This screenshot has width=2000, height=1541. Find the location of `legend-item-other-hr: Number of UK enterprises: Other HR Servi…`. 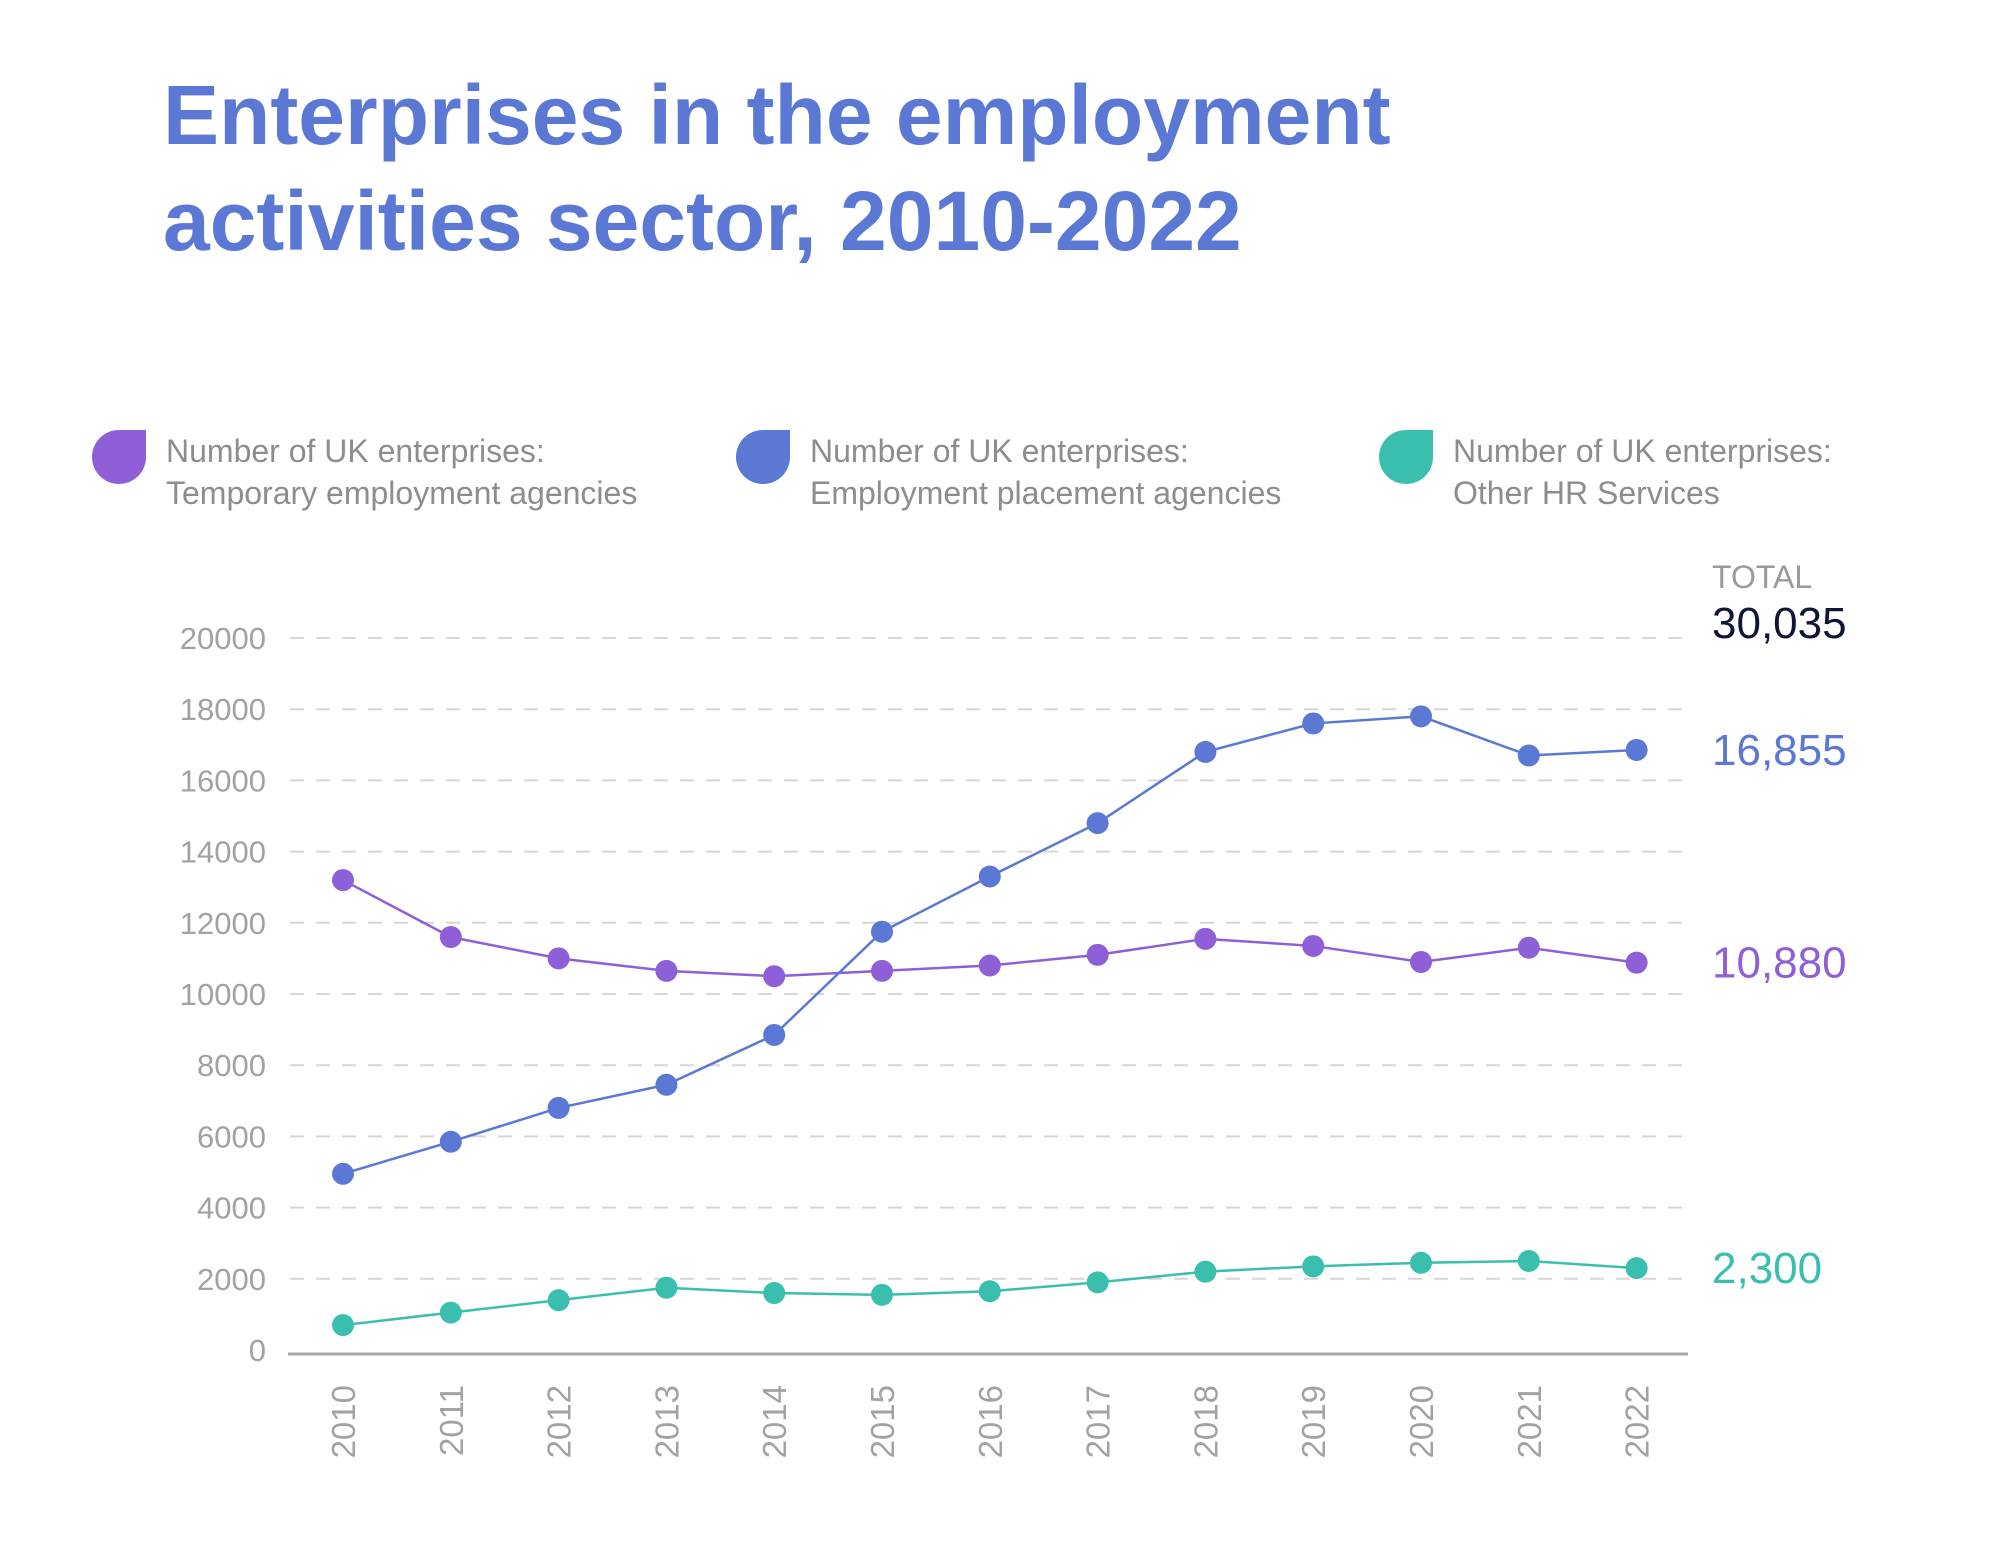

legend-item-other-hr: Number of UK enterprises: Other HR Servi… is located at coordinates (1605, 472).